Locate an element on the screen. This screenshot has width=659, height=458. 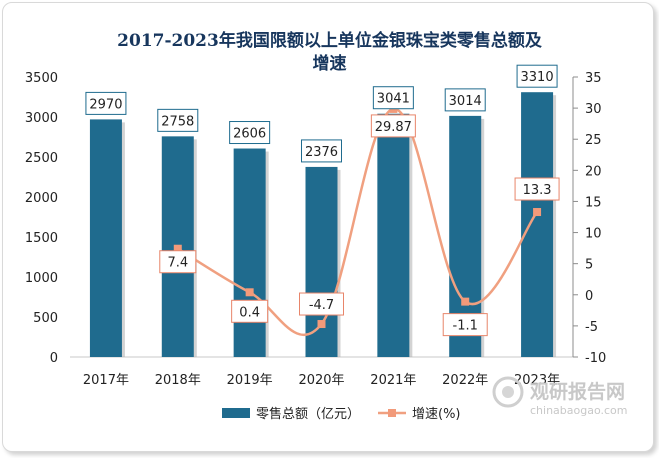
bar-value-label: 2758 is located at coordinates (177, 121).